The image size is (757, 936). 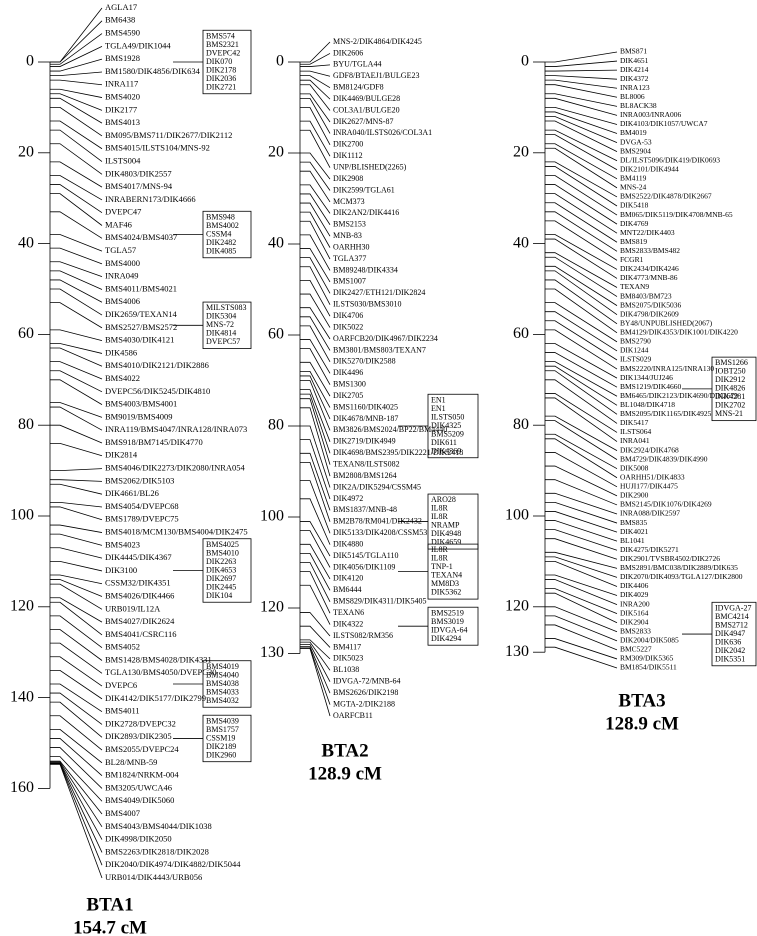 I want to click on marker-label: ILSTS030/BMS3010, so click(x=367, y=304).